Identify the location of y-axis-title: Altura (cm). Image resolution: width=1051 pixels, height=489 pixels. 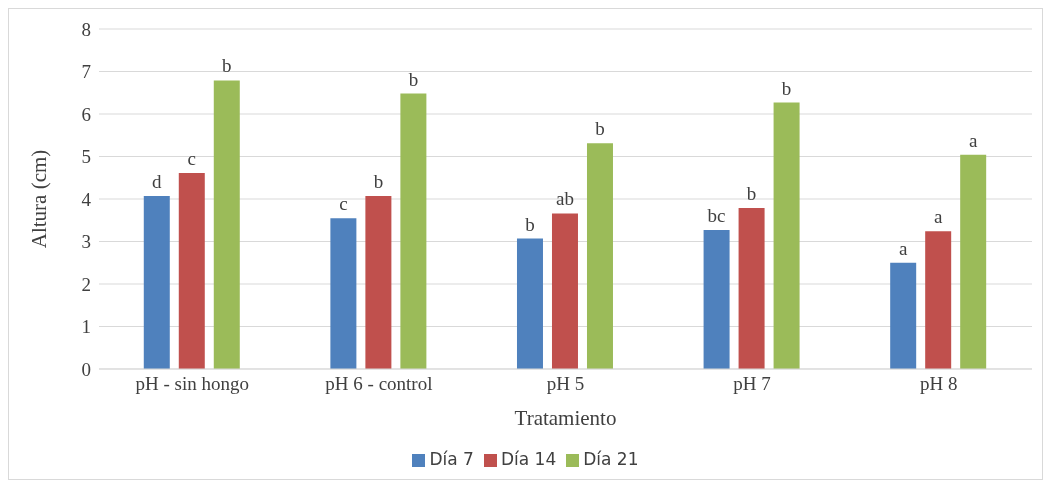
(39, 199).